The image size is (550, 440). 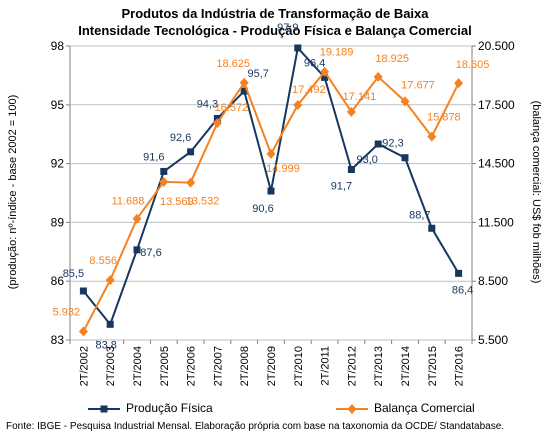 I want to click on data-label-balanca: 15.878, so click(x=444, y=118).